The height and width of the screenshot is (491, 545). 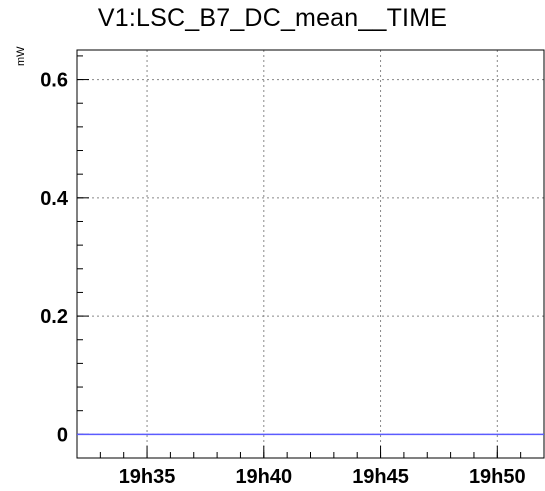 I want to click on y-tick-label: 0, so click(x=62, y=435).